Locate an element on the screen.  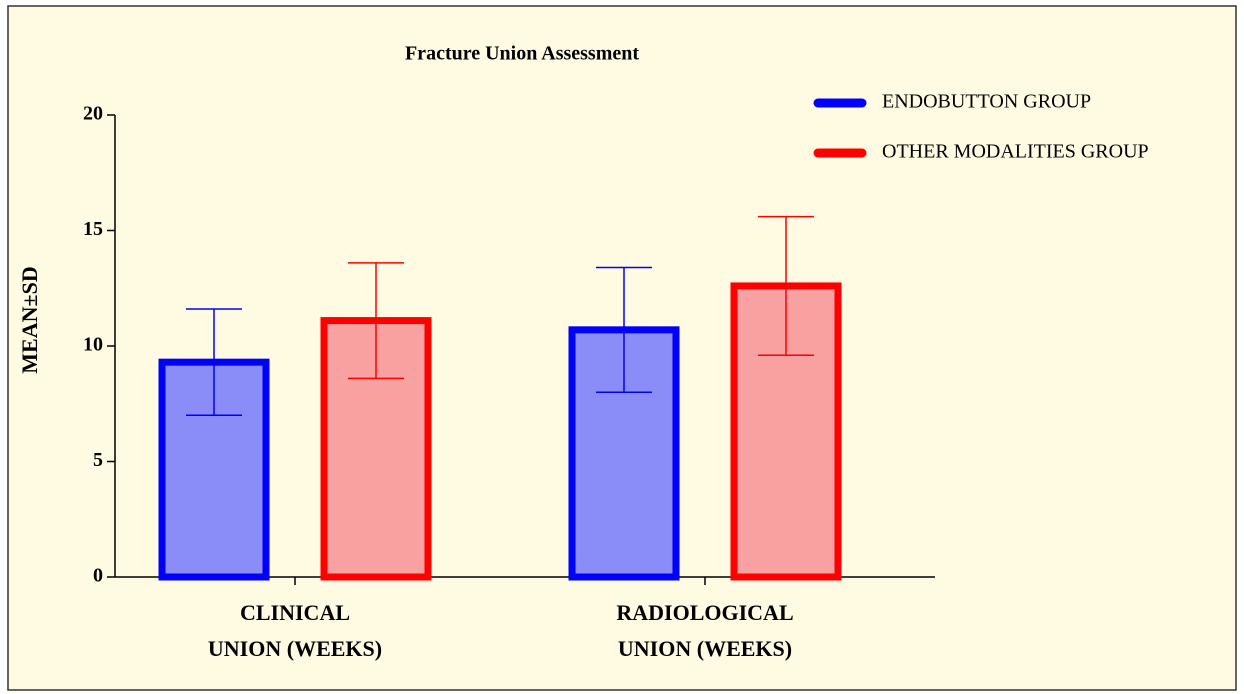
legend-label: OTHER MODALITIES GROUP is located at coordinates (1015, 152).